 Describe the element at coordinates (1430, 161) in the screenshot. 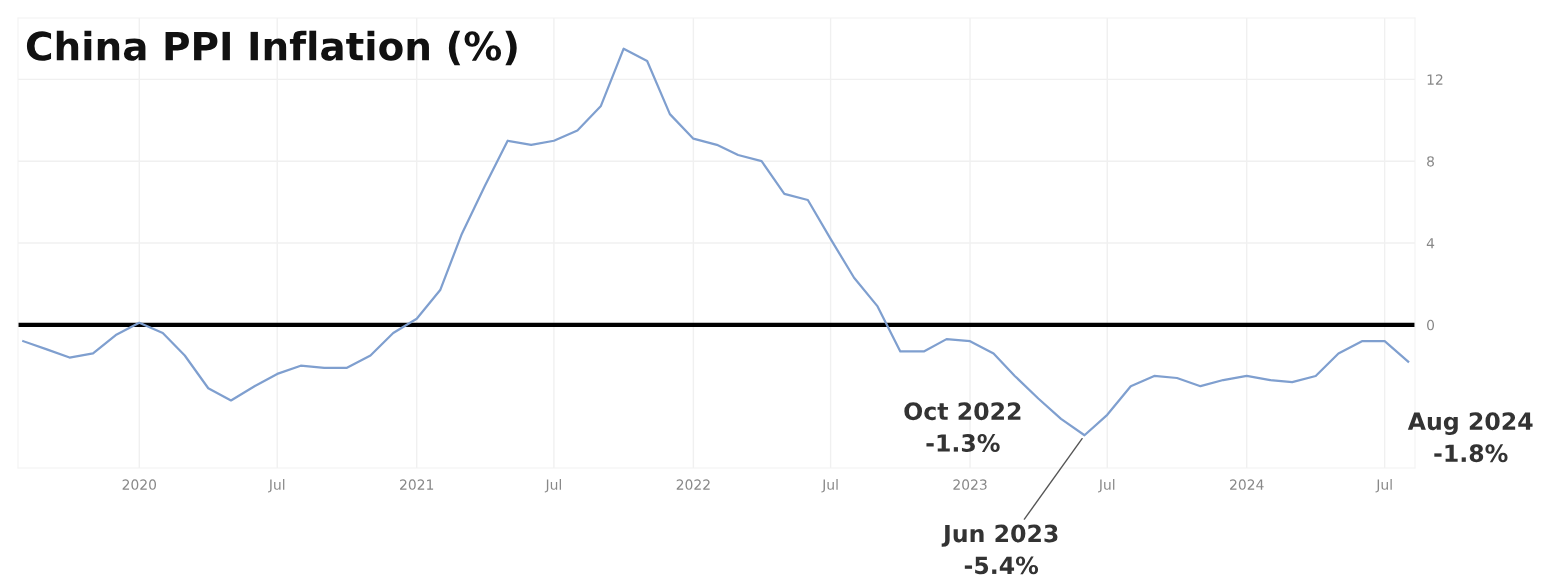

I see `y-tick-label: 8` at that location.